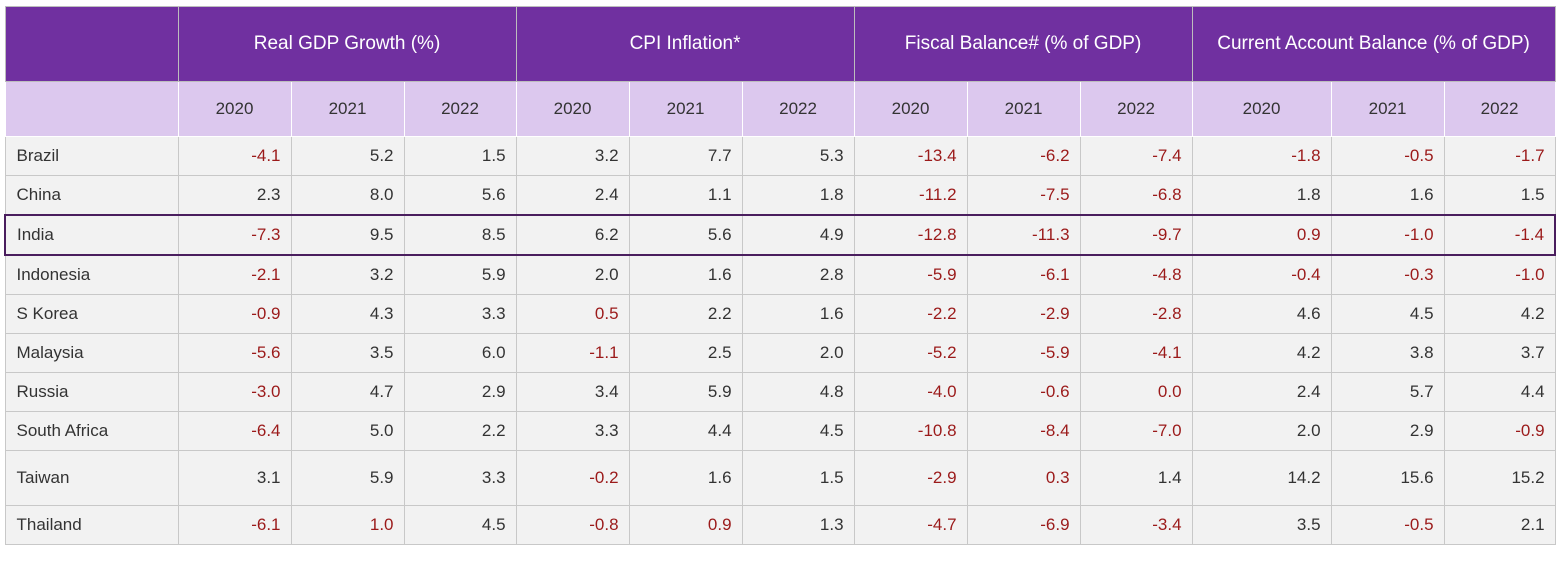  Describe the element at coordinates (798, 431) in the screenshot. I see `value-cell: 4.5` at that location.